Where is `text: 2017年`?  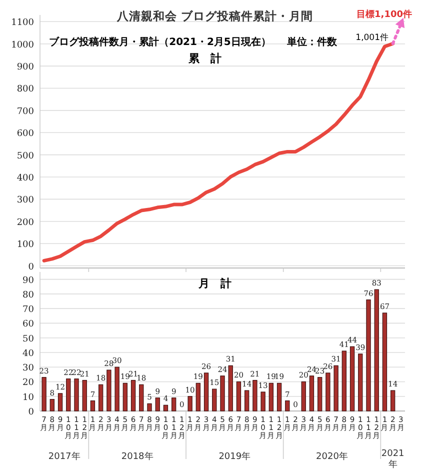
text: 2017年 is located at coordinates (64, 456).